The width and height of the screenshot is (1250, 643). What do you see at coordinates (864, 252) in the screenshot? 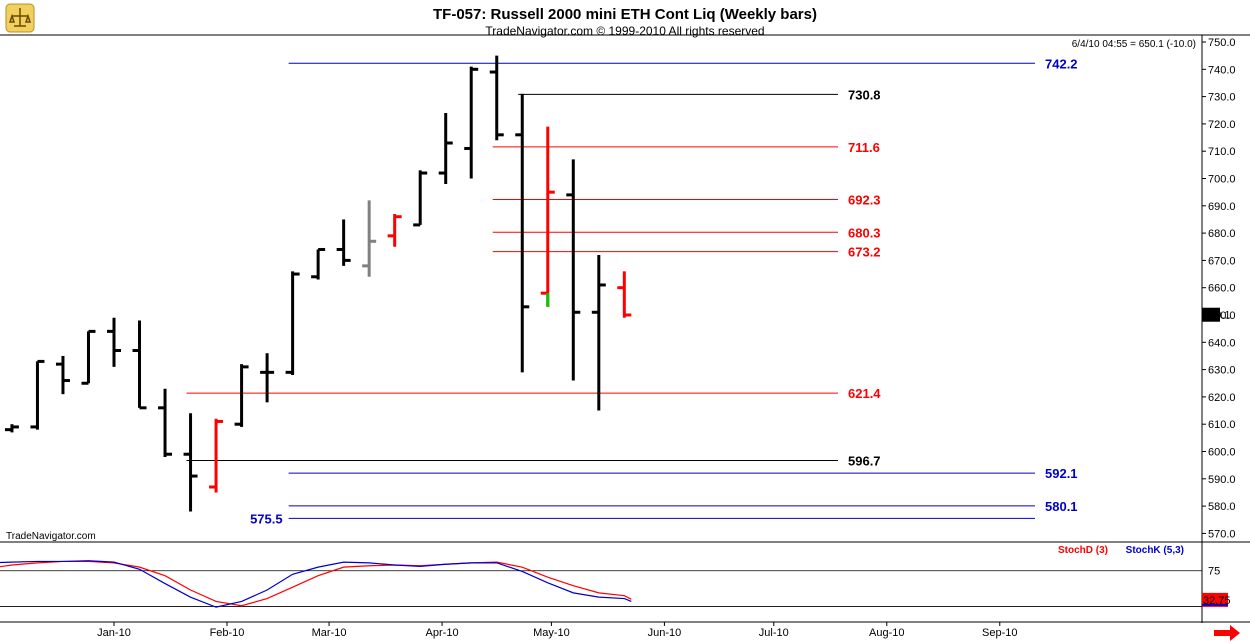
I see `level-label: 673.2` at bounding box center [864, 252].